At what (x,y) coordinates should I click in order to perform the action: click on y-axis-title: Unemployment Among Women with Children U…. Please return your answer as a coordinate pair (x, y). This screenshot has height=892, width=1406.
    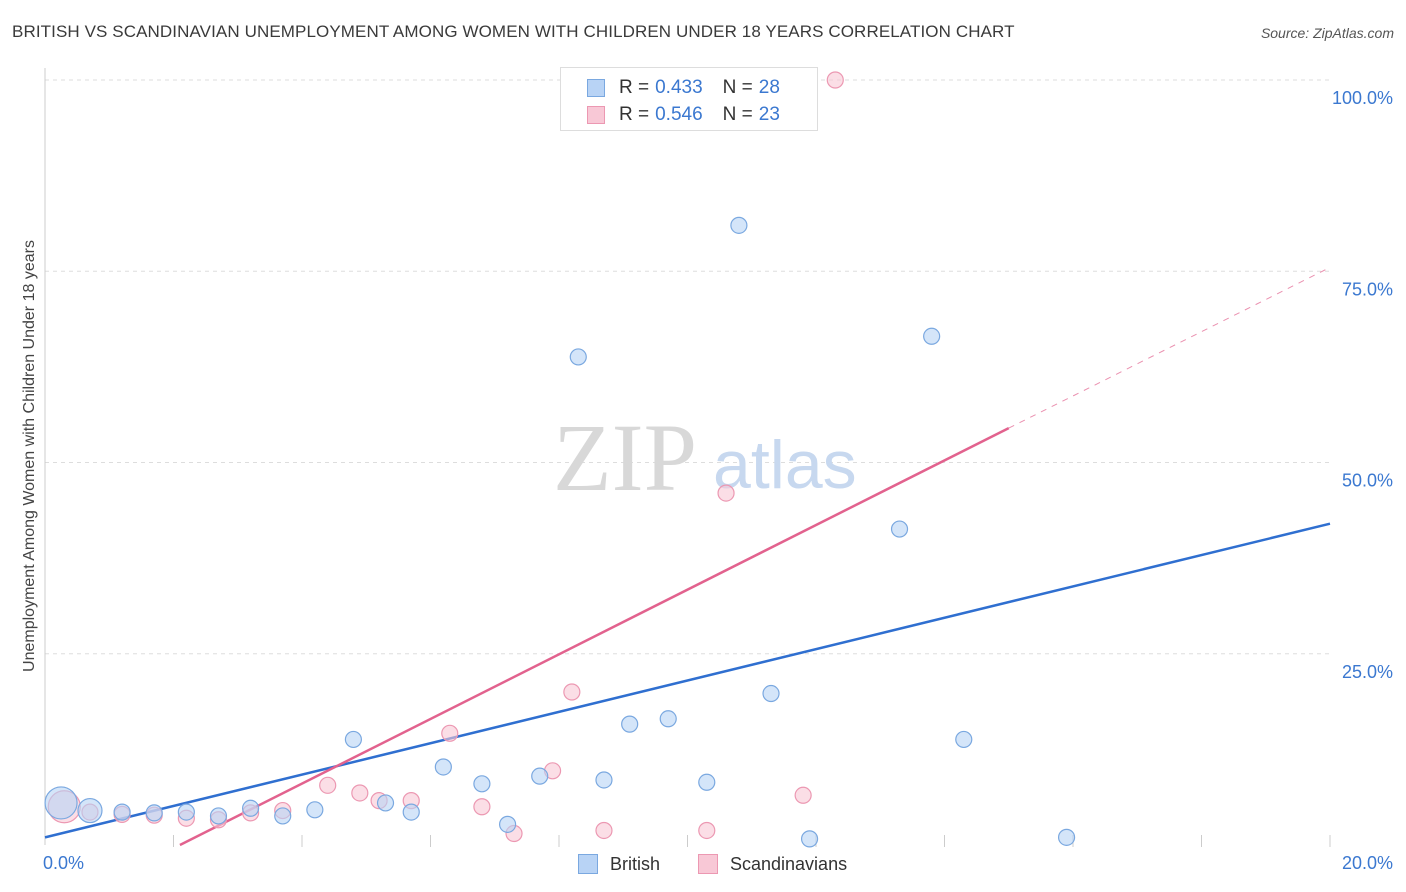
    Looking at the image, I should click on (29, 456).